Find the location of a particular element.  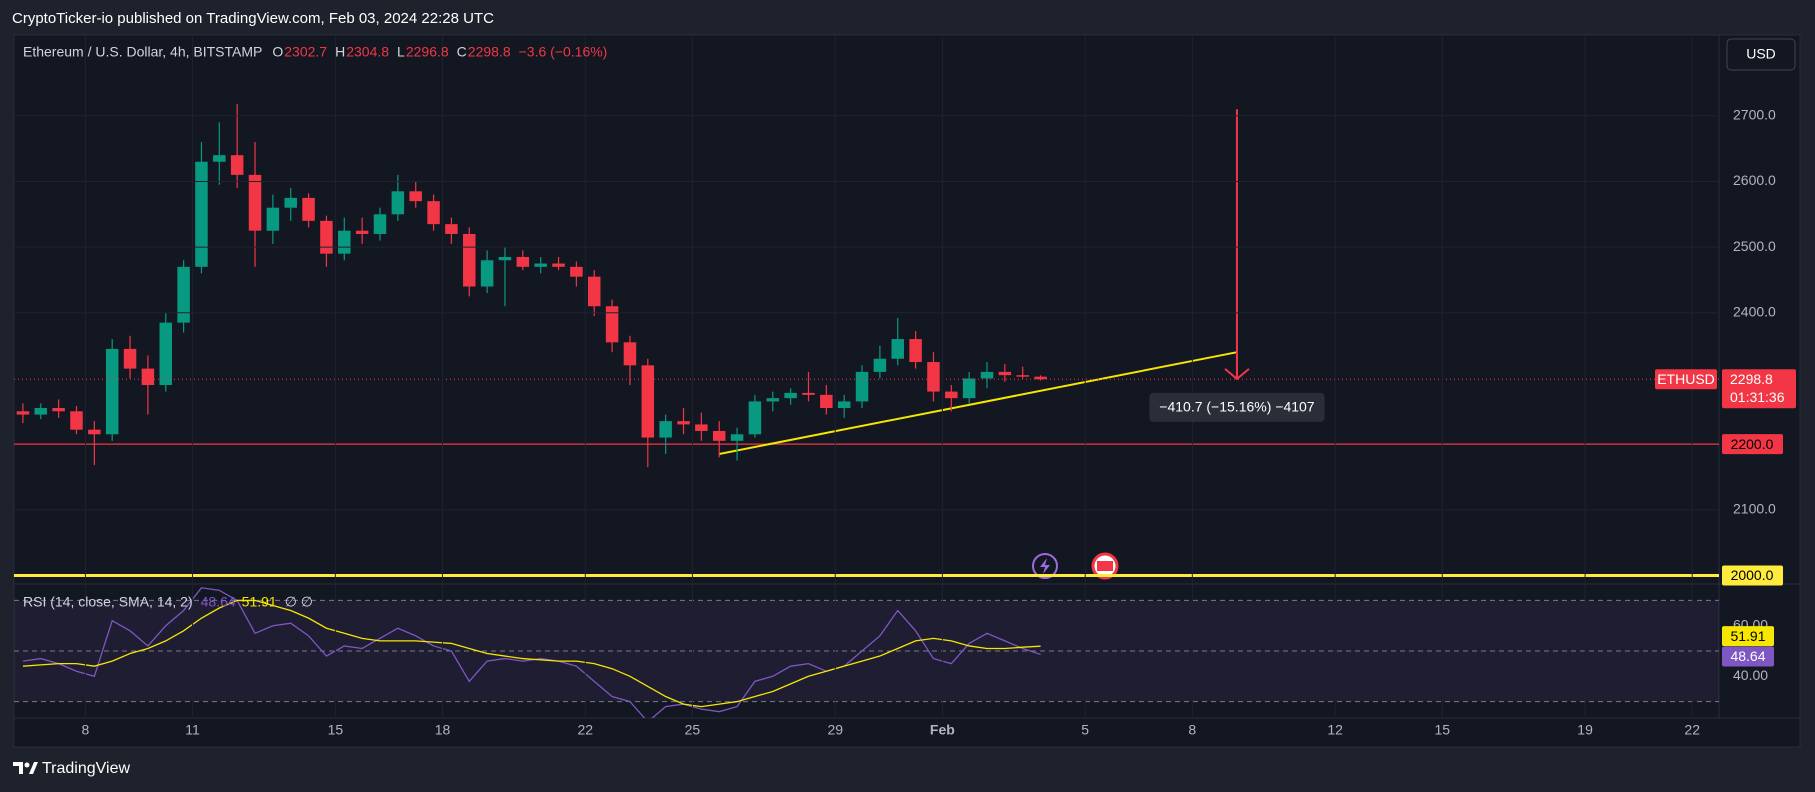

currency-label: USD is located at coordinates (1761, 54).